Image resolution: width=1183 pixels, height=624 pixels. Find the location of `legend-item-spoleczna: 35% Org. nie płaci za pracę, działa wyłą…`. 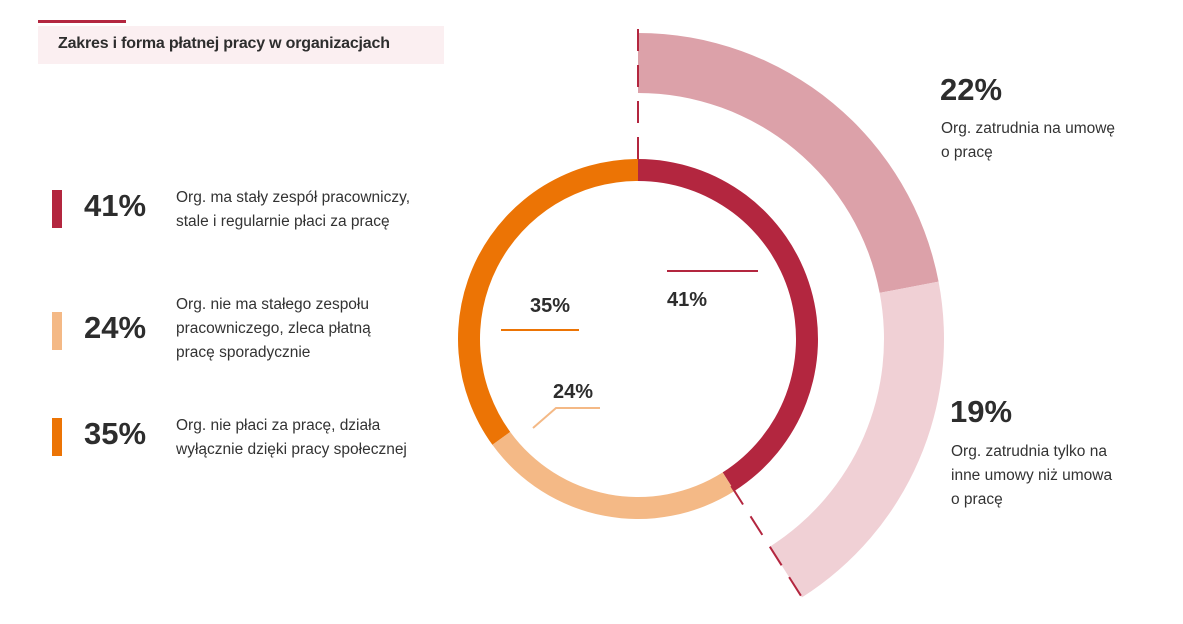

legend-item-spoleczna: 35% Org. nie płaci za pracę, działa wyłą… is located at coordinates (262, 450).